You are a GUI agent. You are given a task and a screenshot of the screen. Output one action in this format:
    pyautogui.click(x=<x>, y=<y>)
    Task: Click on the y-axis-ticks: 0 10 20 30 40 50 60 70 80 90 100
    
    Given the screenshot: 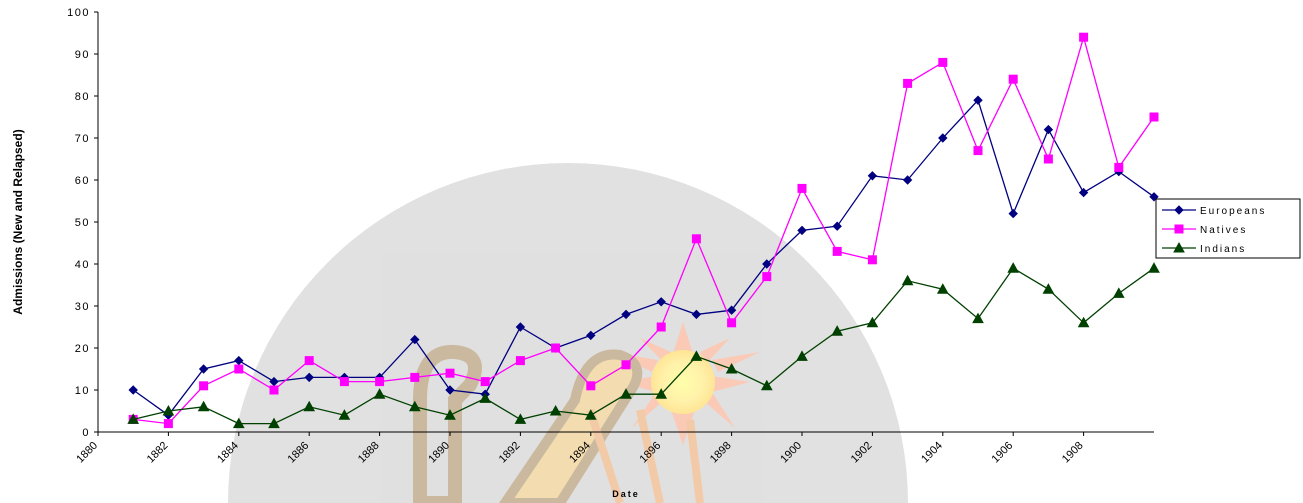 What is the action you would take?
    pyautogui.click(x=82, y=223)
    